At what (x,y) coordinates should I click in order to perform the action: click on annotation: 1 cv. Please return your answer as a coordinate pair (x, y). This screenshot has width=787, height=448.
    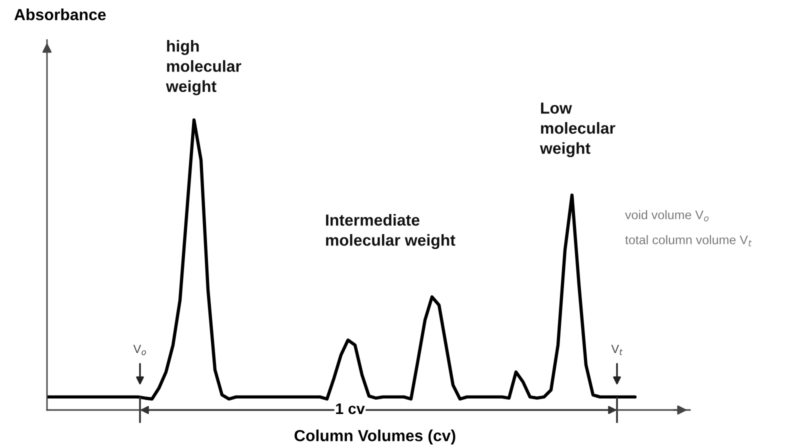
    Looking at the image, I should click on (350, 408).